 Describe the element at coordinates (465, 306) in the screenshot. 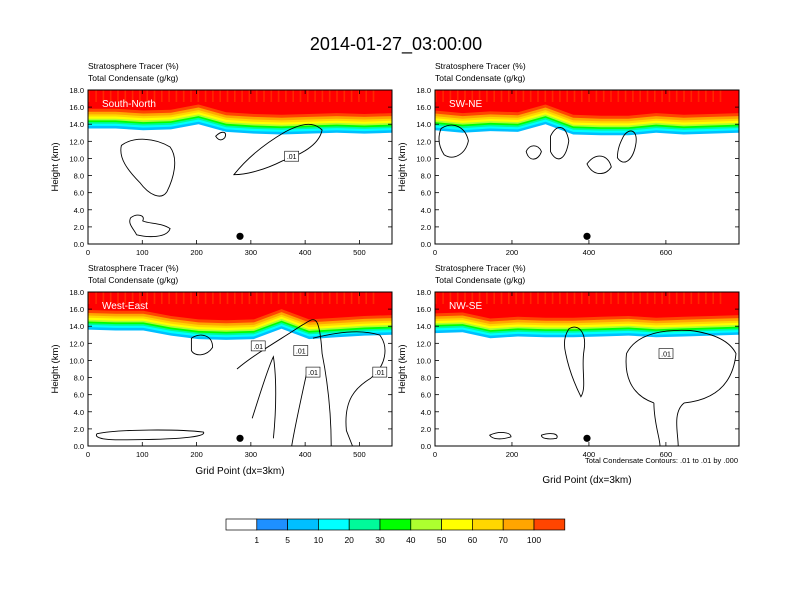

I see `panel-label: NW-SE` at that location.